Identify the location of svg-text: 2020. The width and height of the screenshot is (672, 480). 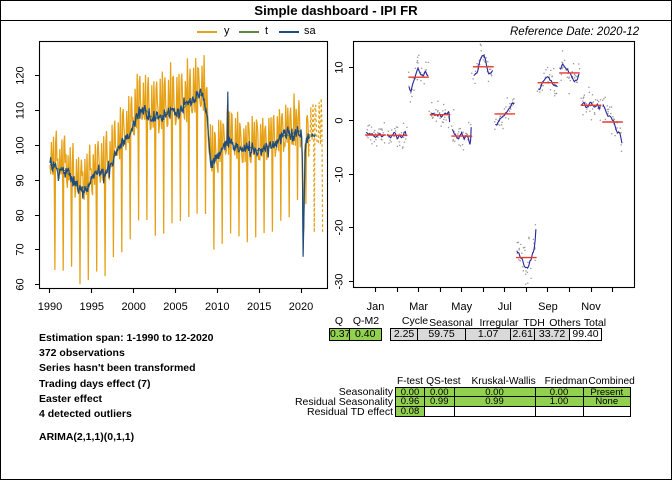
(301, 307).